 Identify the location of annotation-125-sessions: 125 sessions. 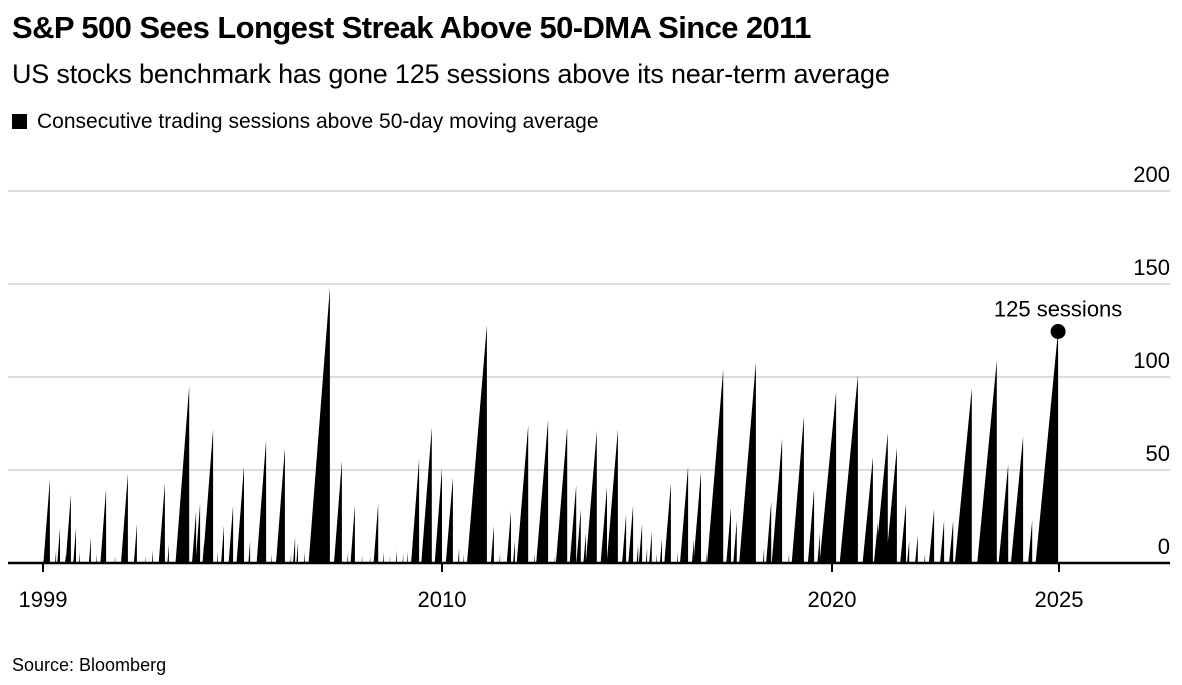
(1058, 318).